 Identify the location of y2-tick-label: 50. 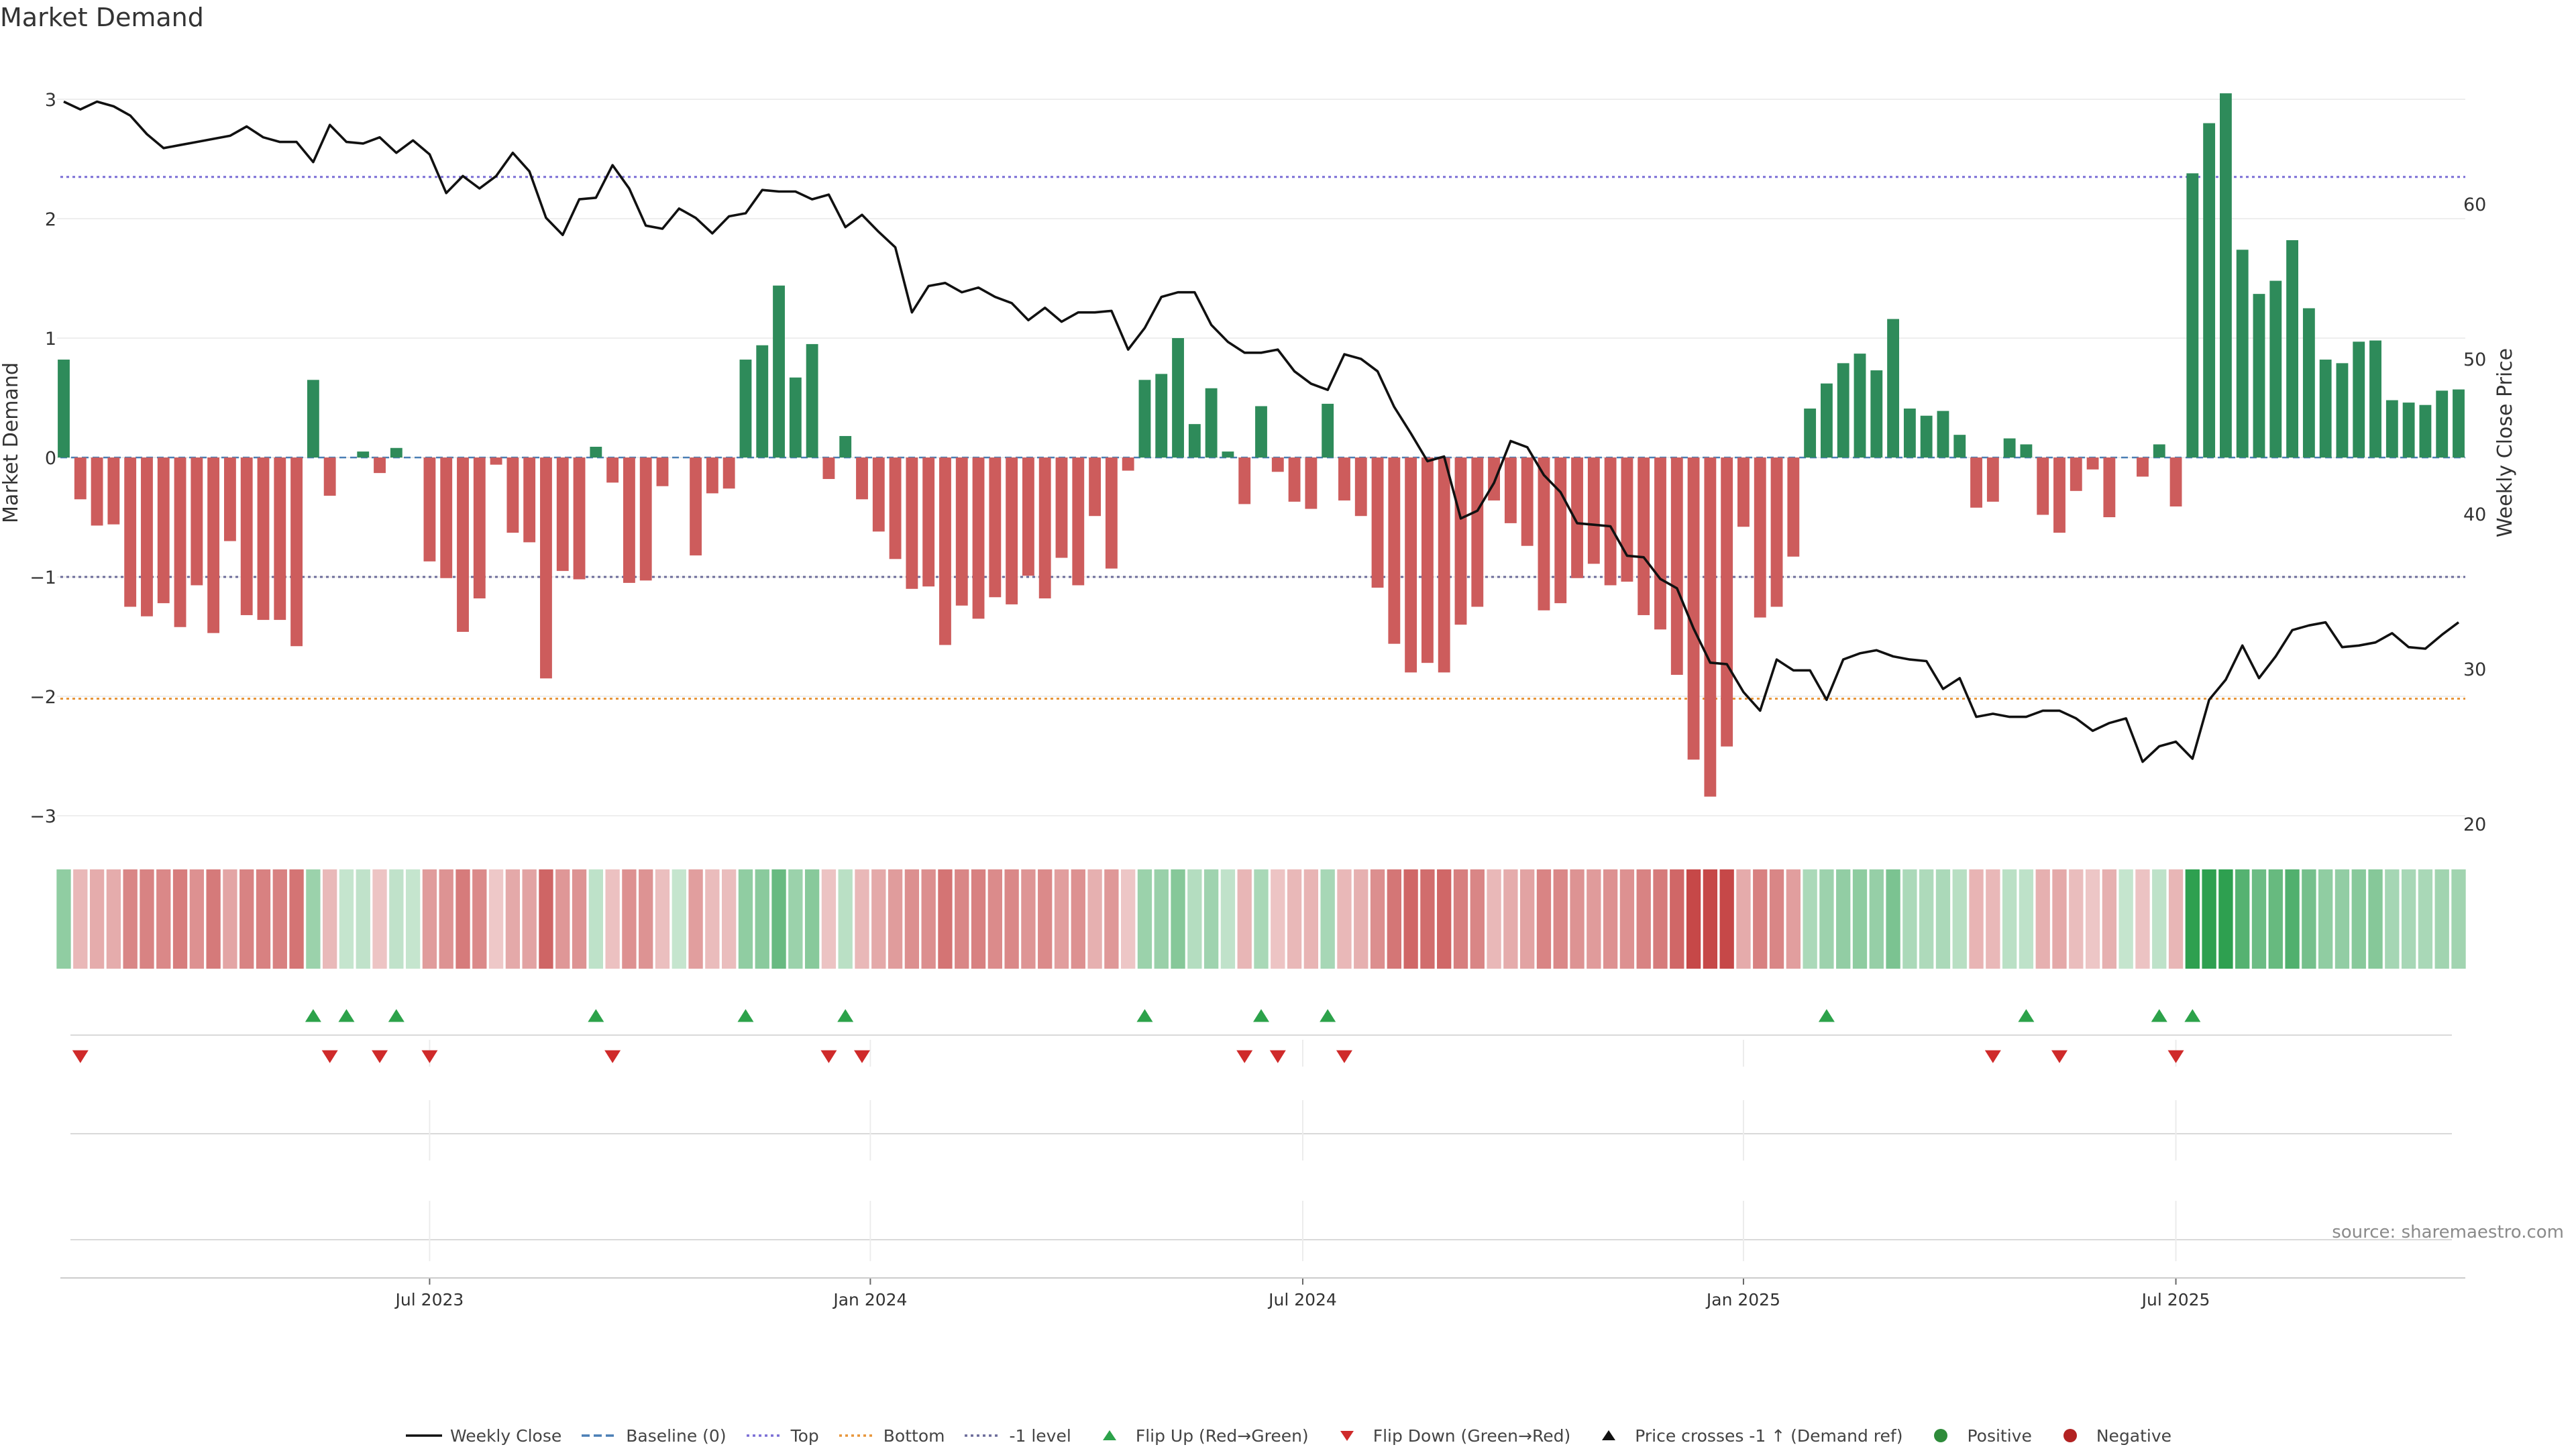
(2474, 360).